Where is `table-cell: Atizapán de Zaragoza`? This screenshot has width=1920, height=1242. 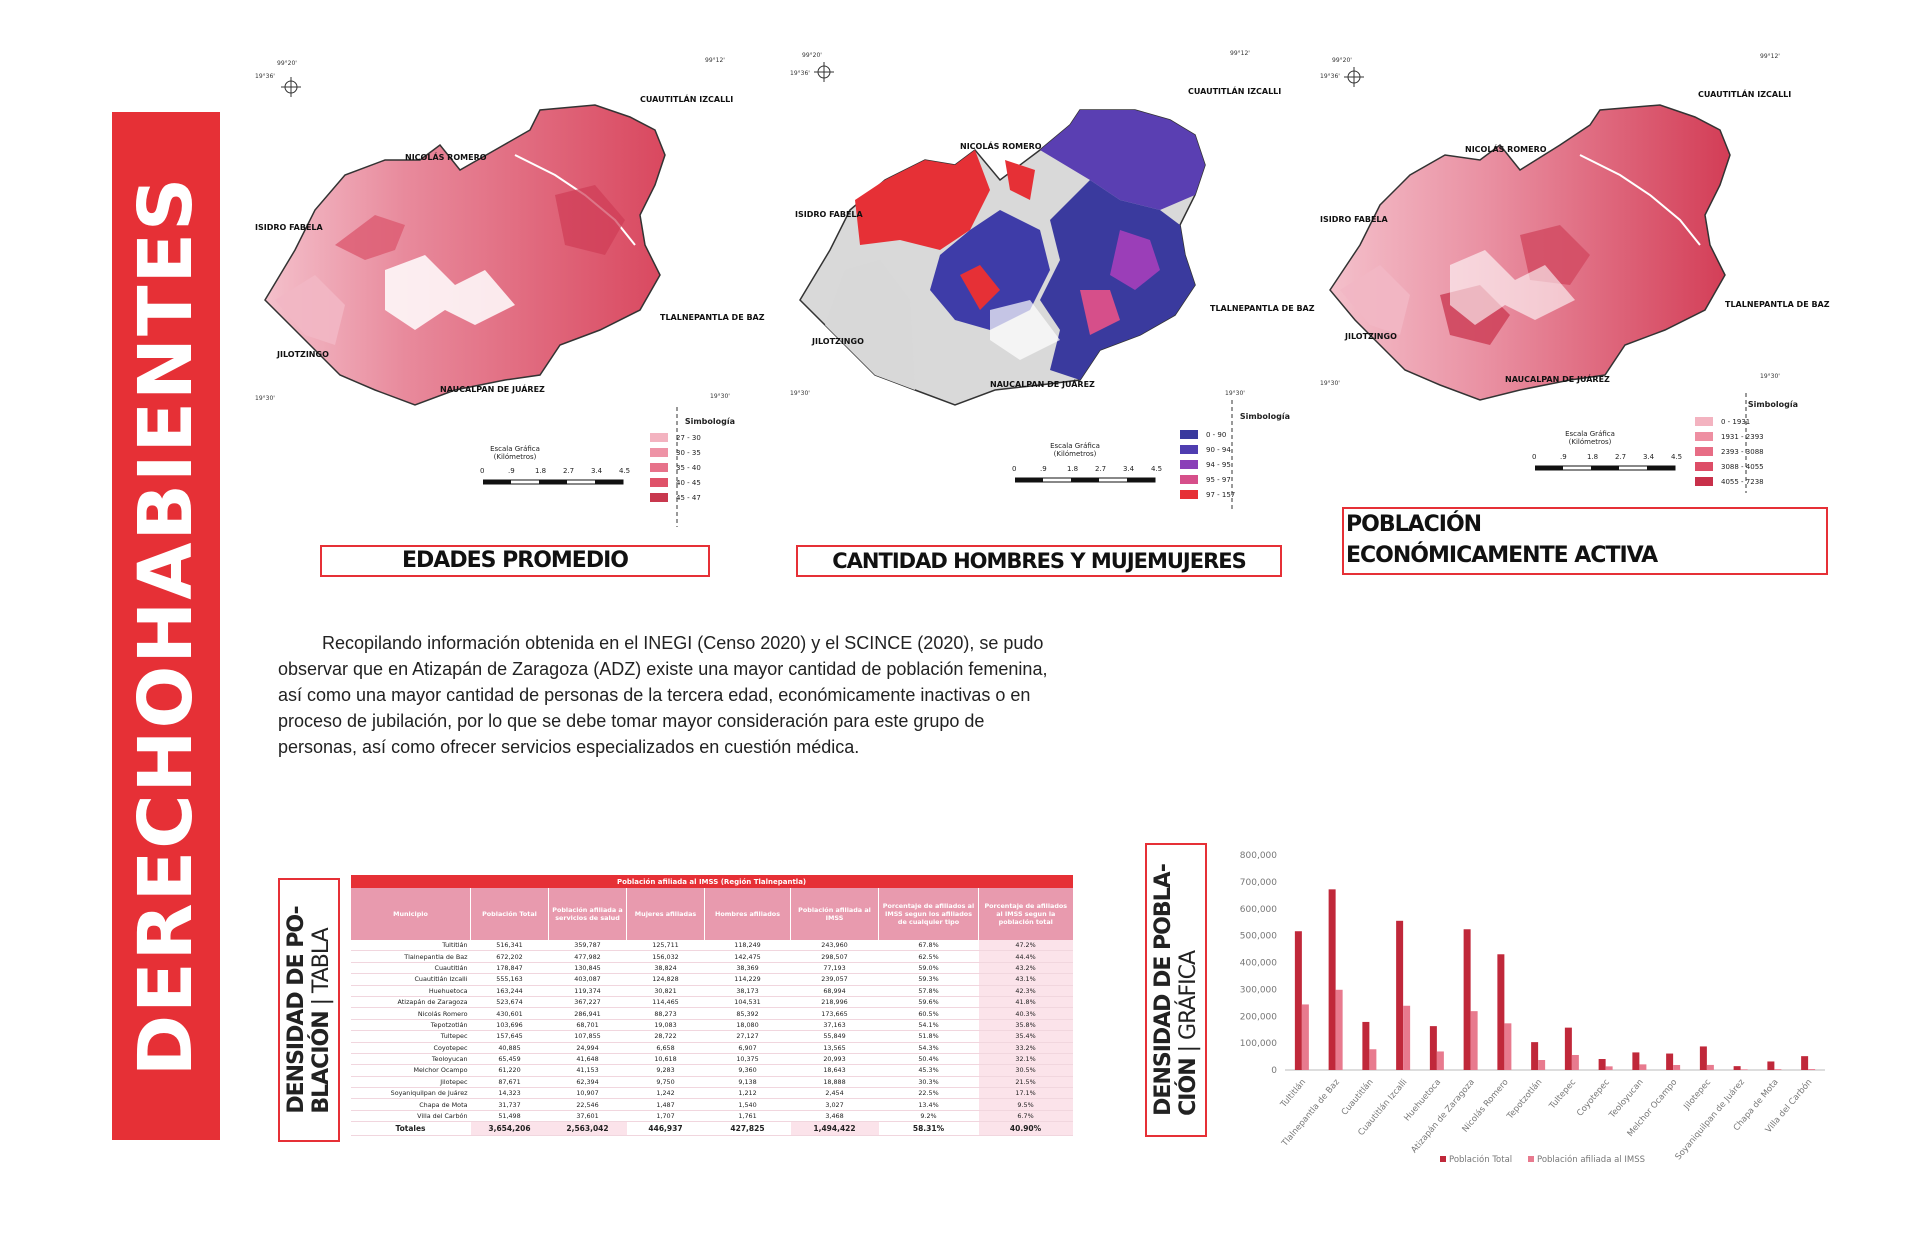 table-cell: Atizapán de Zaragoza is located at coordinates (410, 1002).